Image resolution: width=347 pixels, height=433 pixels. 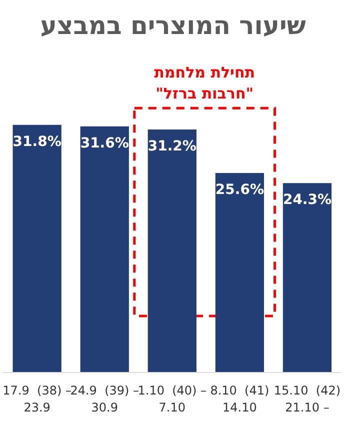 I want to click on x-tick-label: 24.9 (39) – 30.9, so click(x=105, y=399).